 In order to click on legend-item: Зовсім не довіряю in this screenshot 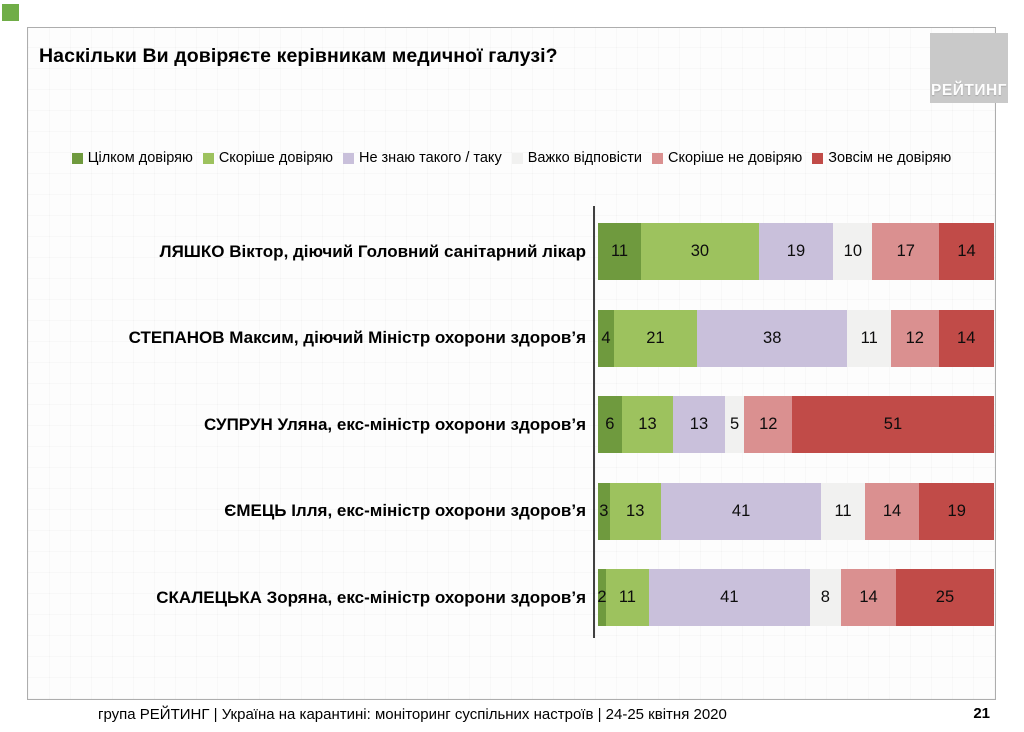, I will do `click(881, 158)`.